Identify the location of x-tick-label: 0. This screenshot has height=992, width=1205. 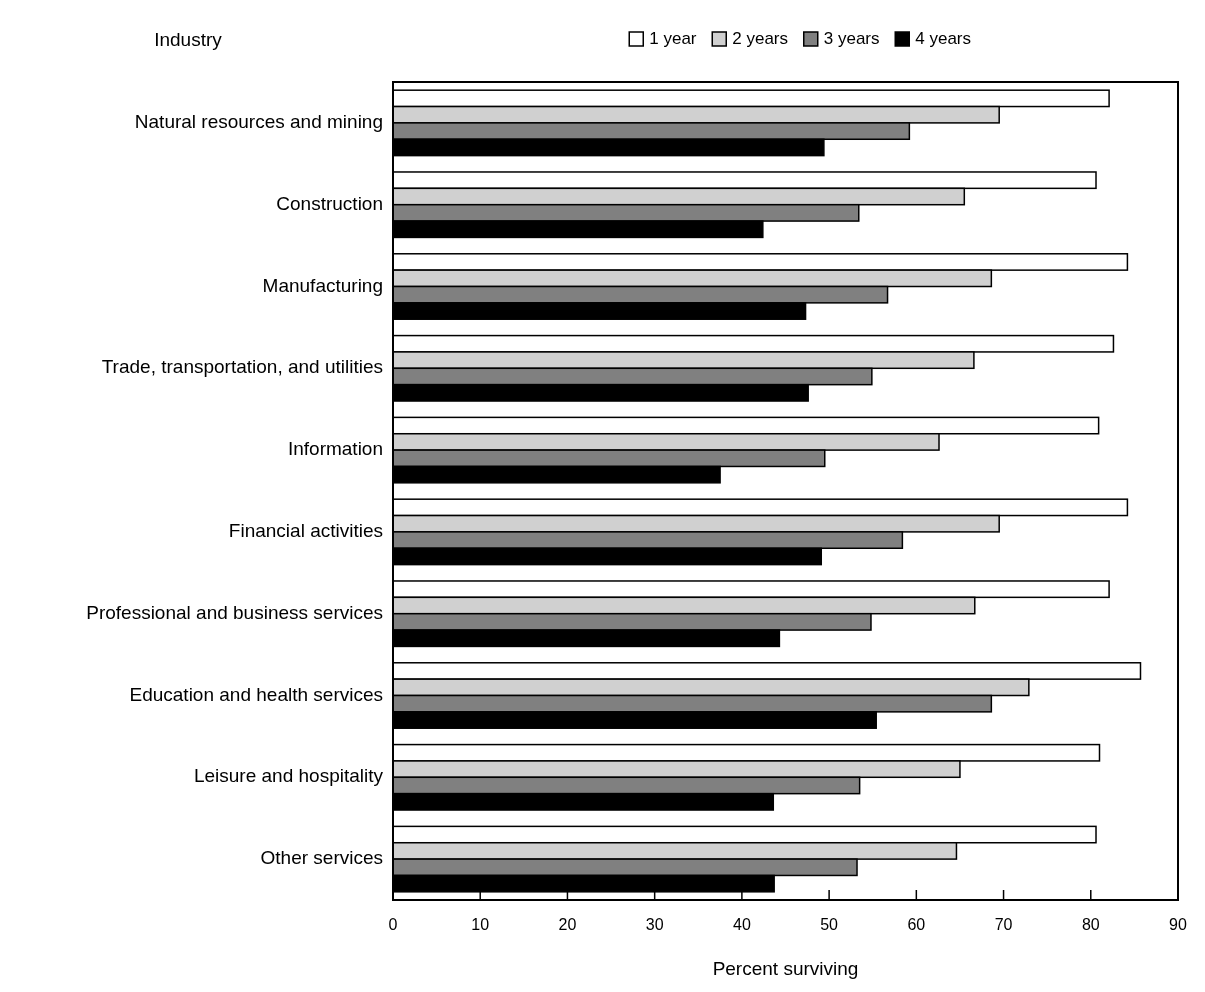
(393, 924).